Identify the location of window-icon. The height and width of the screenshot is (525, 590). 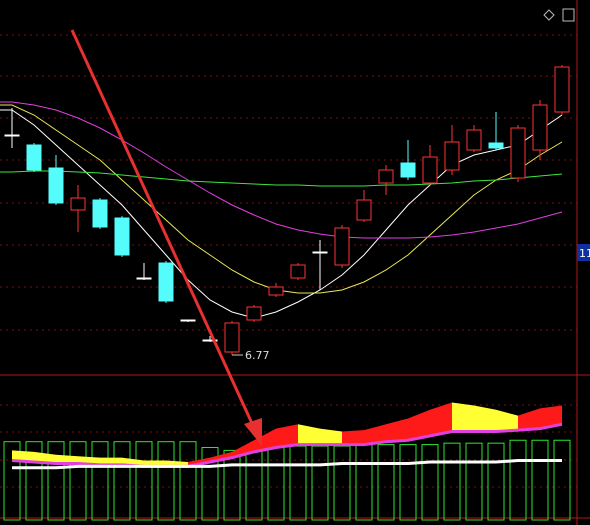
(568, 15).